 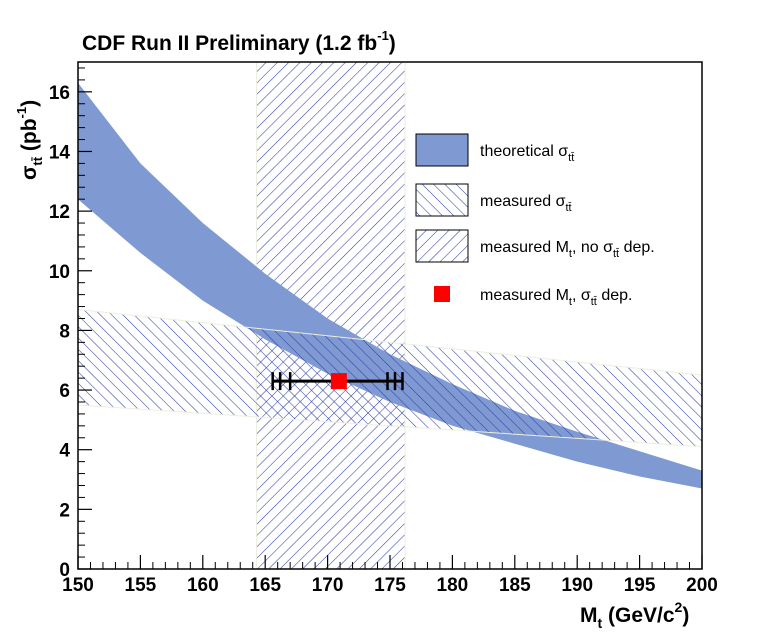 What do you see at coordinates (29, 103) in the screenshot?
I see `y-axis-title-end: )` at bounding box center [29, 103].